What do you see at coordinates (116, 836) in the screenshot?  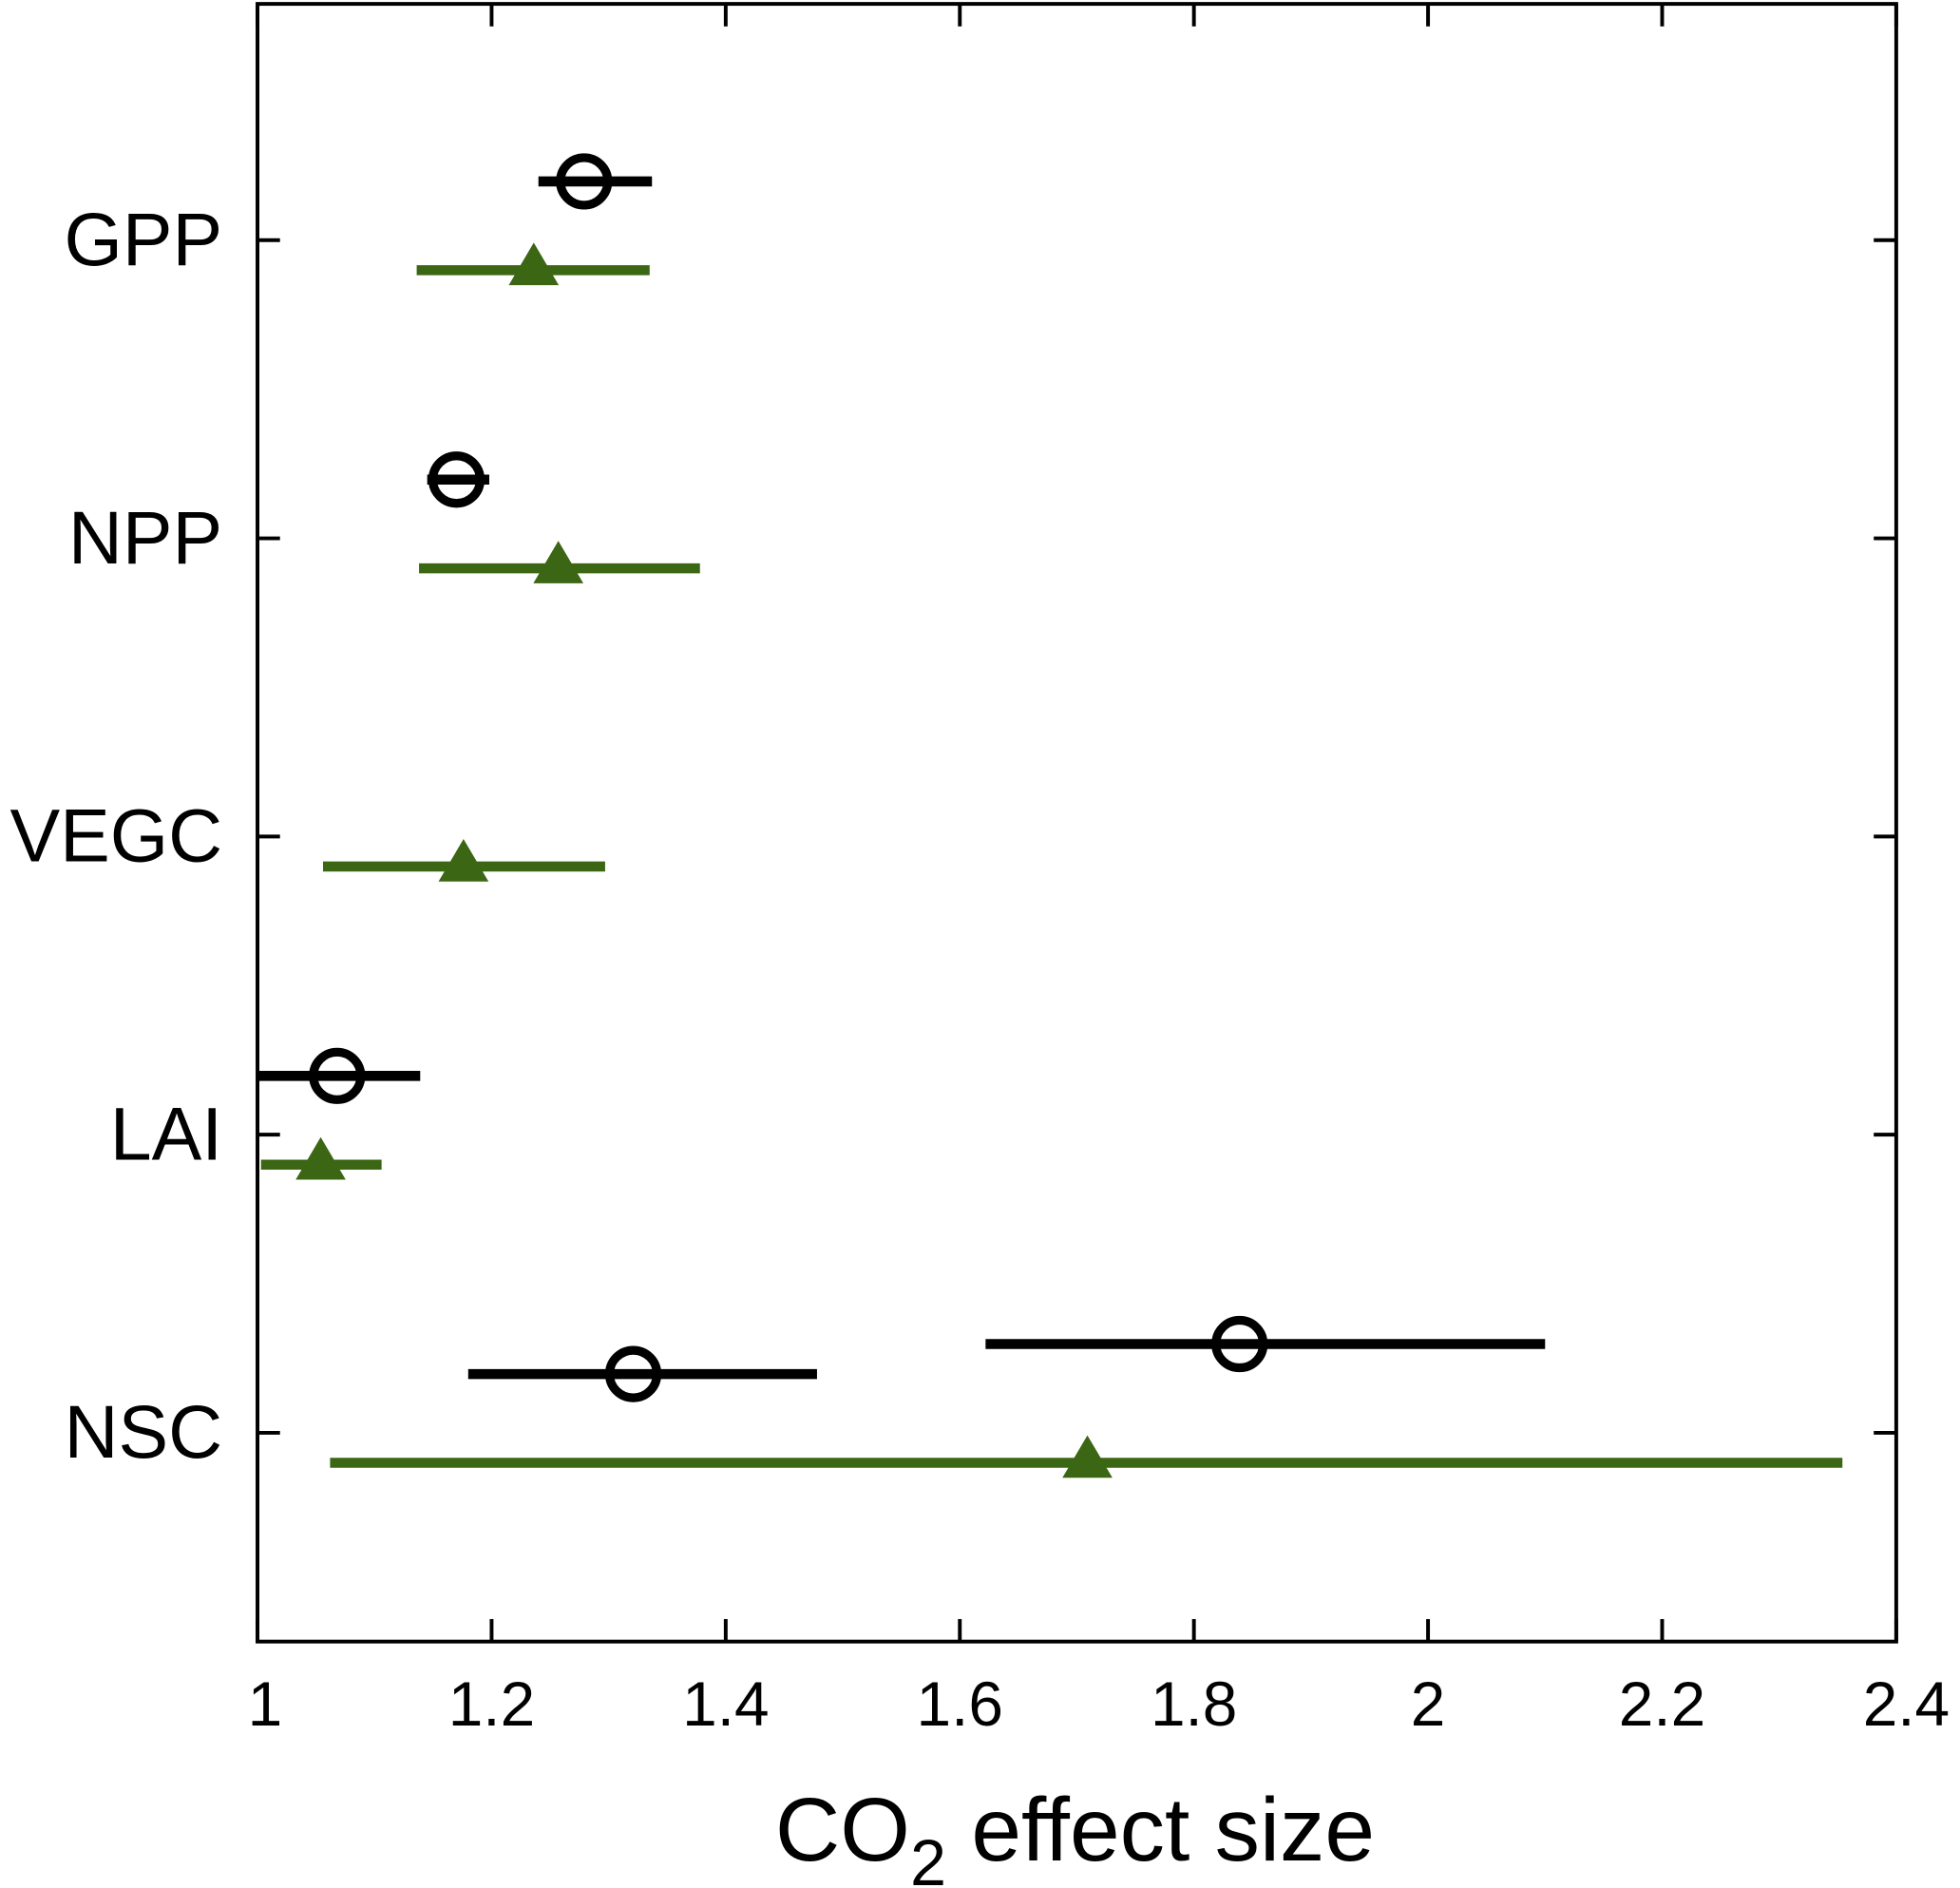 I see `y-tick-label: VEGC` at bounding box center [116, 836].